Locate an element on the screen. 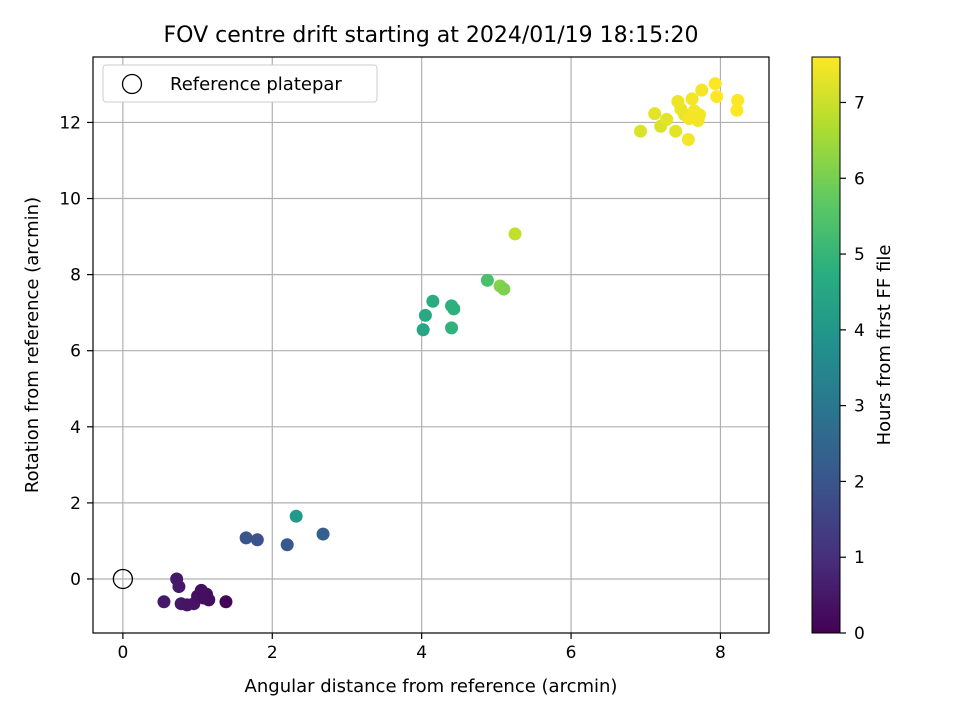  reference-marker is located at coordinates (123, 579).